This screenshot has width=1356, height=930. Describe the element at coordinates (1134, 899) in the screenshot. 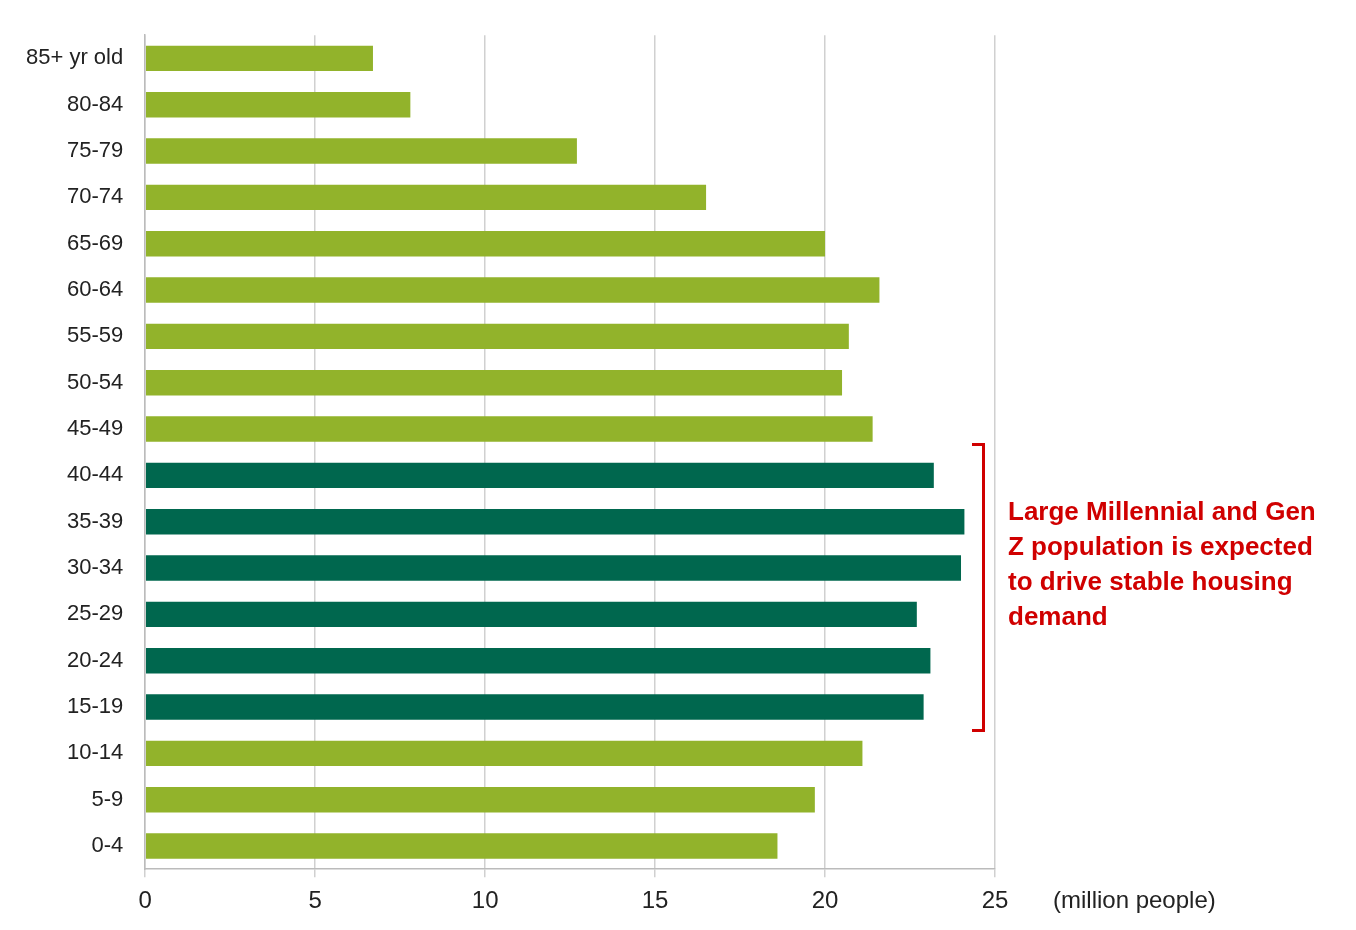

I see `x-axis-title: (million people)` at that location.